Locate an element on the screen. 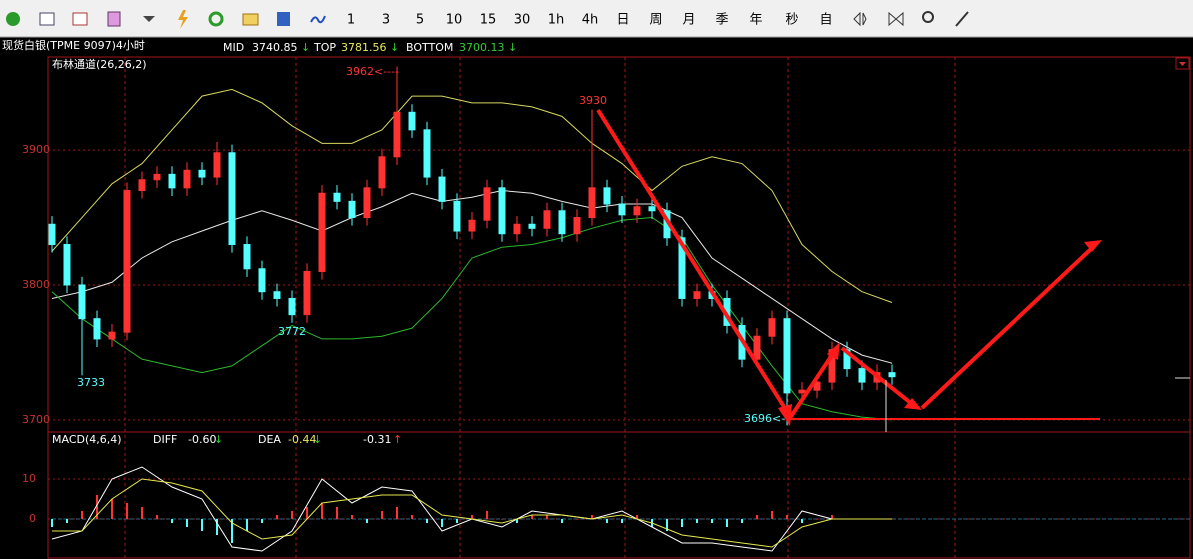 This screenshot has height=559, width=1193. panel-menu-arrow is located at coordinates (1182, 64).